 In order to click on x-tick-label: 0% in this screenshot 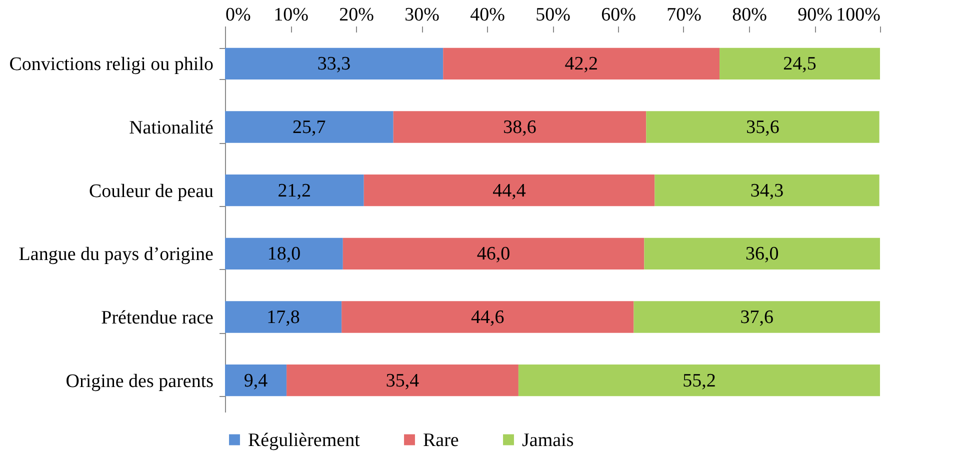, I will do `click(238, 15)`.